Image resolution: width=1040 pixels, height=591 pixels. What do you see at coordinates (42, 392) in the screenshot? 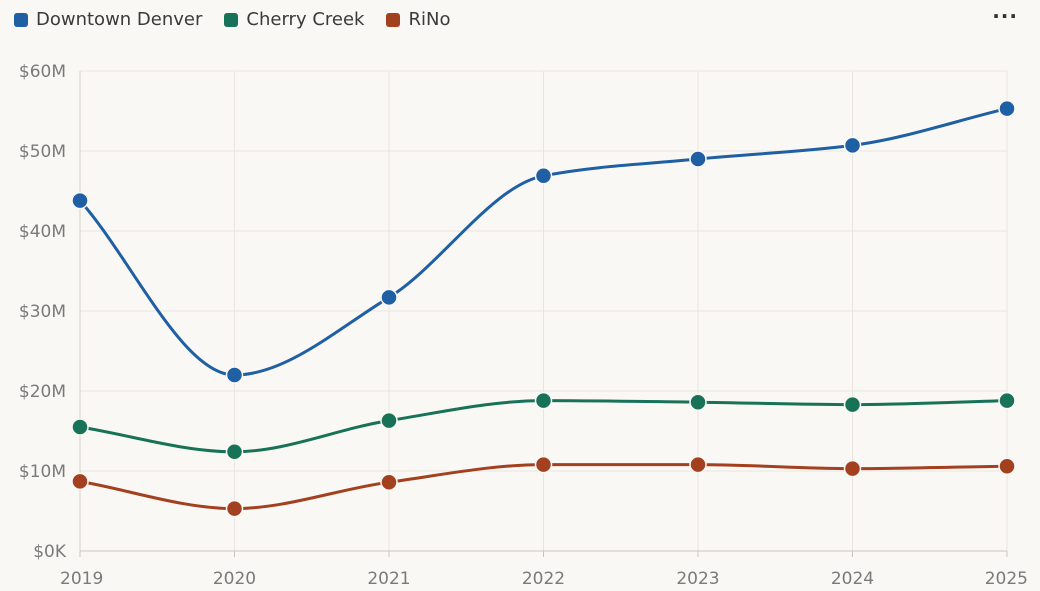
I see `y-tick-label: $20M` at bounding box center [42, 392].